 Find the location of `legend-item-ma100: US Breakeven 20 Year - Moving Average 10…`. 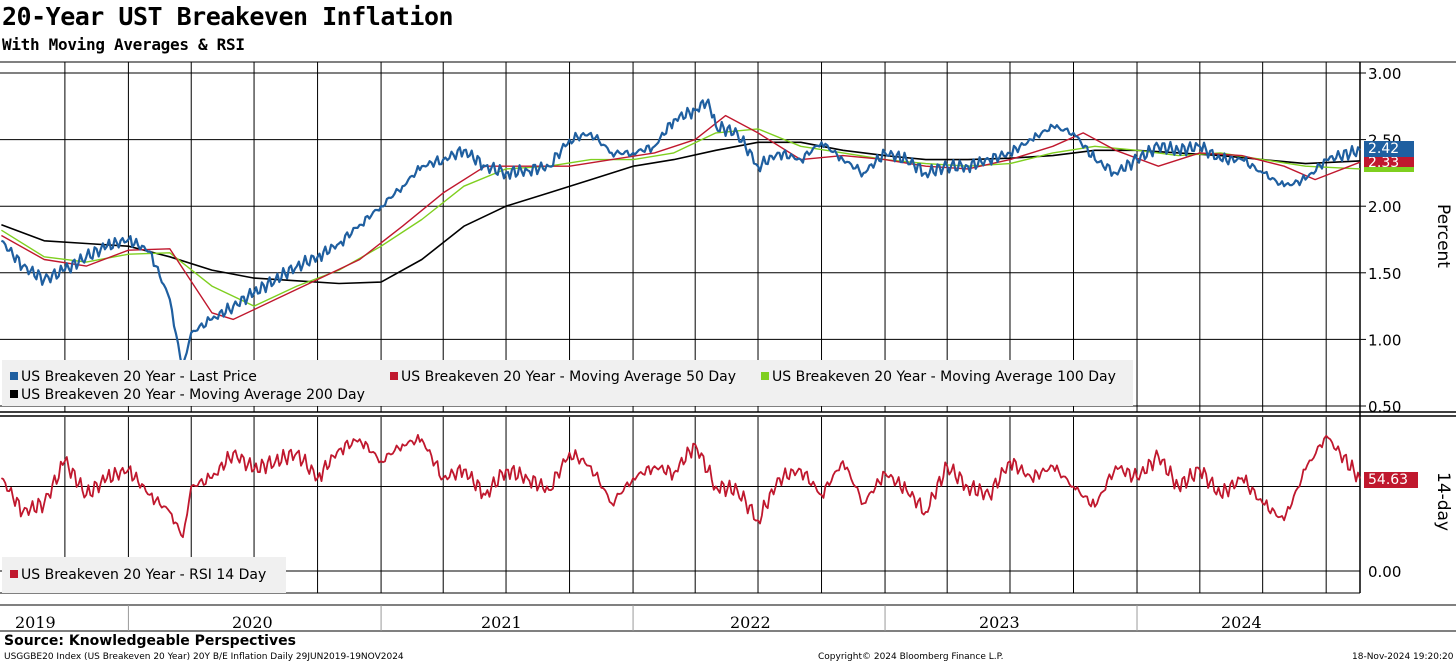

legend-item-ma100: US Breakeven 20 Year - Moving Average 10… is located at coordinates (938, 377).